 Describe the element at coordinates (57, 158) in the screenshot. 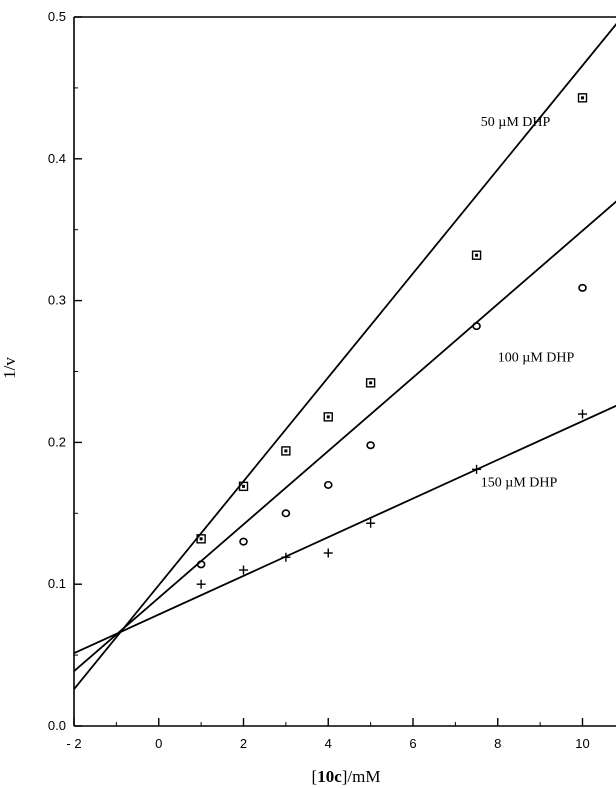

I see `y-tick-label: 0.4` at that location.